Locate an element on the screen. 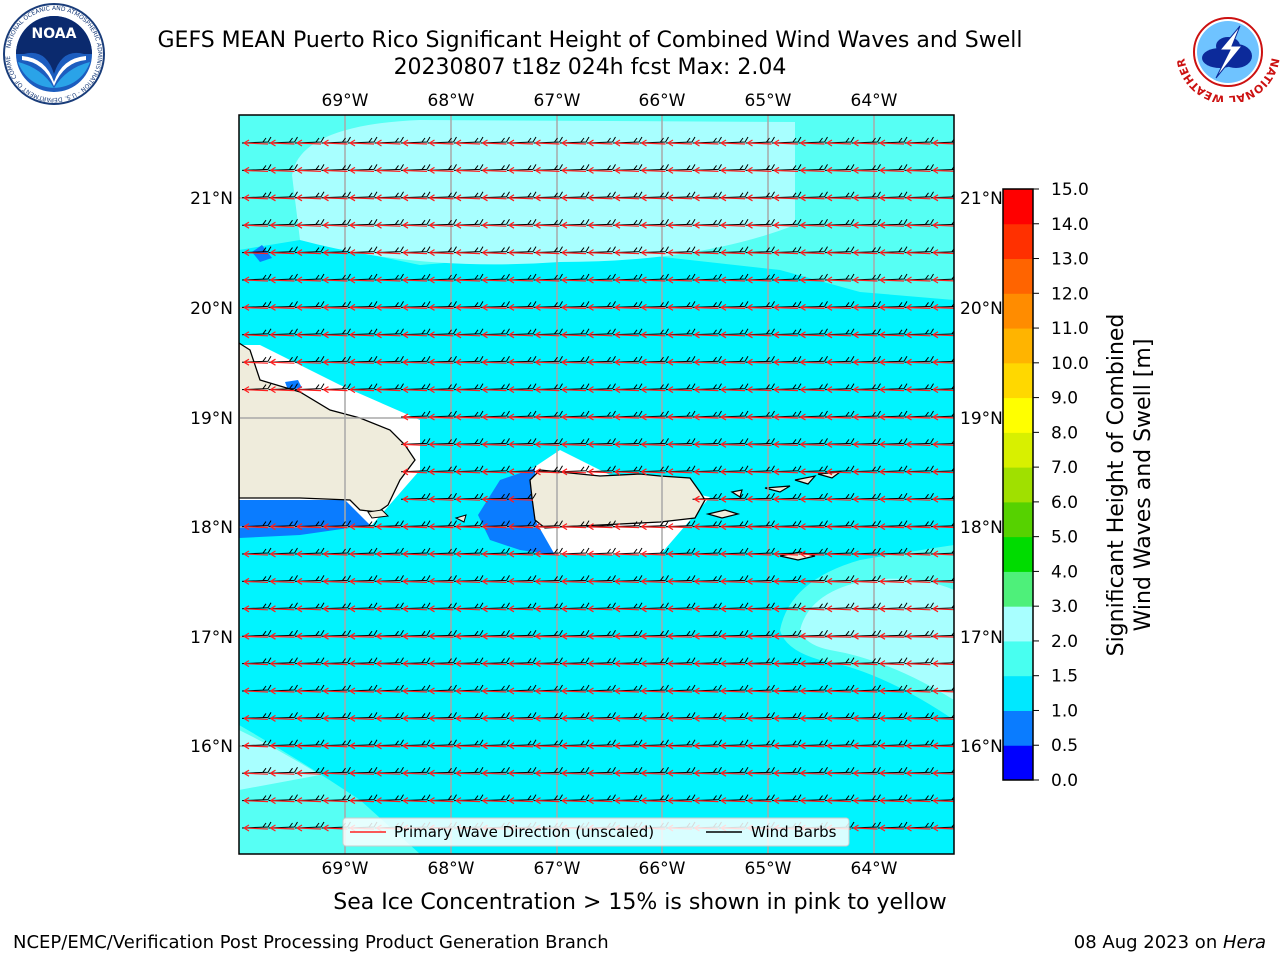 The height and width of the screenshot is (960, 1280). lon-label-bottom: 64°W is located at coordinates (874, 869).